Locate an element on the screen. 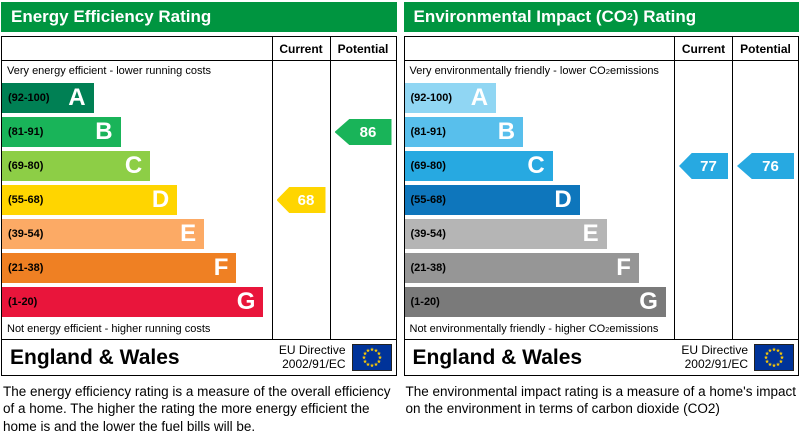 Image resolution: width=800 pixels, height=447 pixels. potential-rating-arrow: 76 is located at coordinates (765, 166).